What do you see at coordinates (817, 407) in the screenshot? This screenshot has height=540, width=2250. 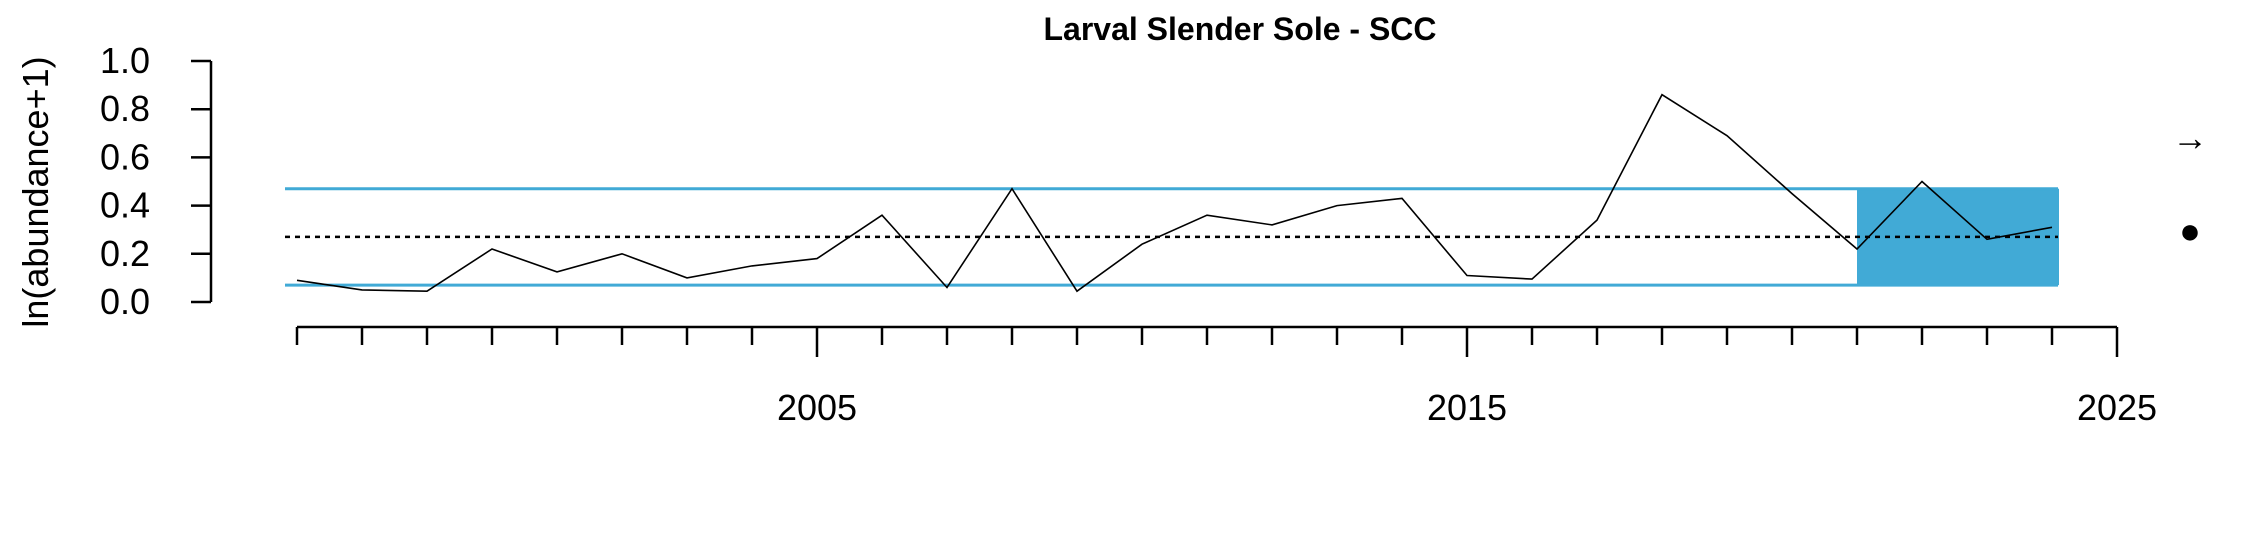 I see `x-tick-label: 2005` at bounding box center [817, 407].